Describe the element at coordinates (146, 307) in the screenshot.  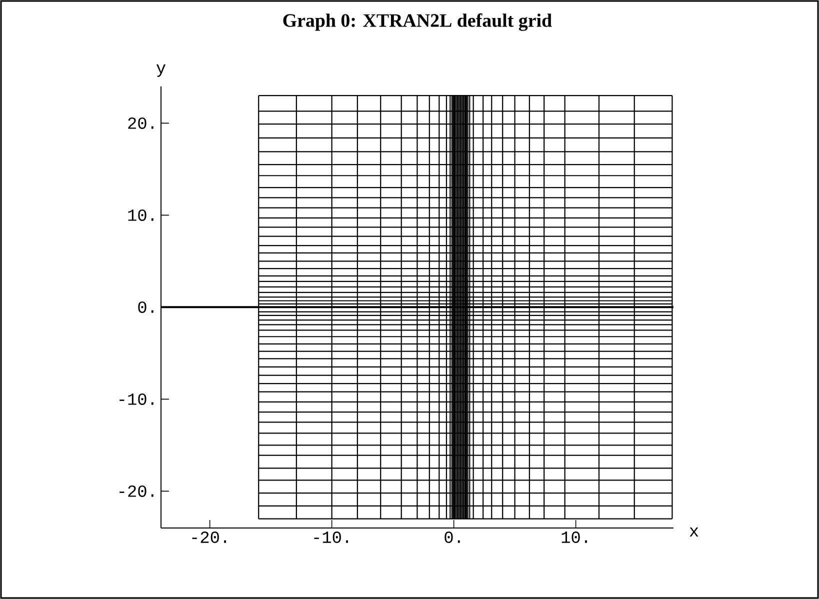
I see `y-tick-label: 0.` at that location.